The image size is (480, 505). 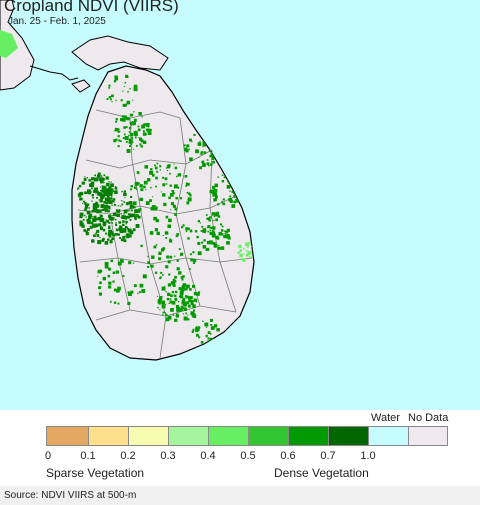 I want to click on legend-tick-label: 0.3, so click(x=168, y=456).